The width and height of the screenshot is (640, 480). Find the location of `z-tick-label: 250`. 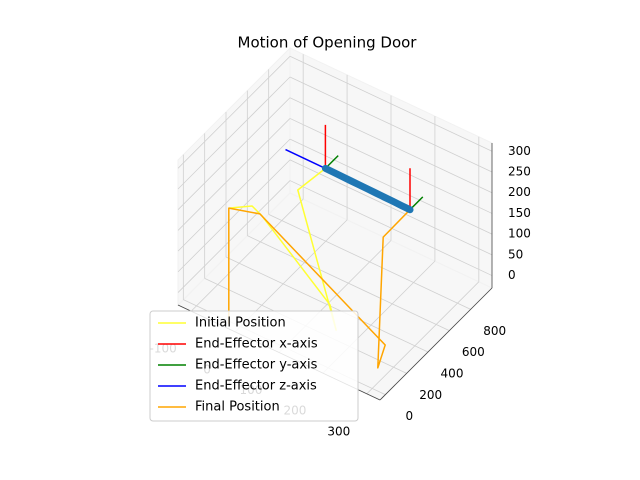

z-tick-label: 250 is located at coordinates (519, 172).